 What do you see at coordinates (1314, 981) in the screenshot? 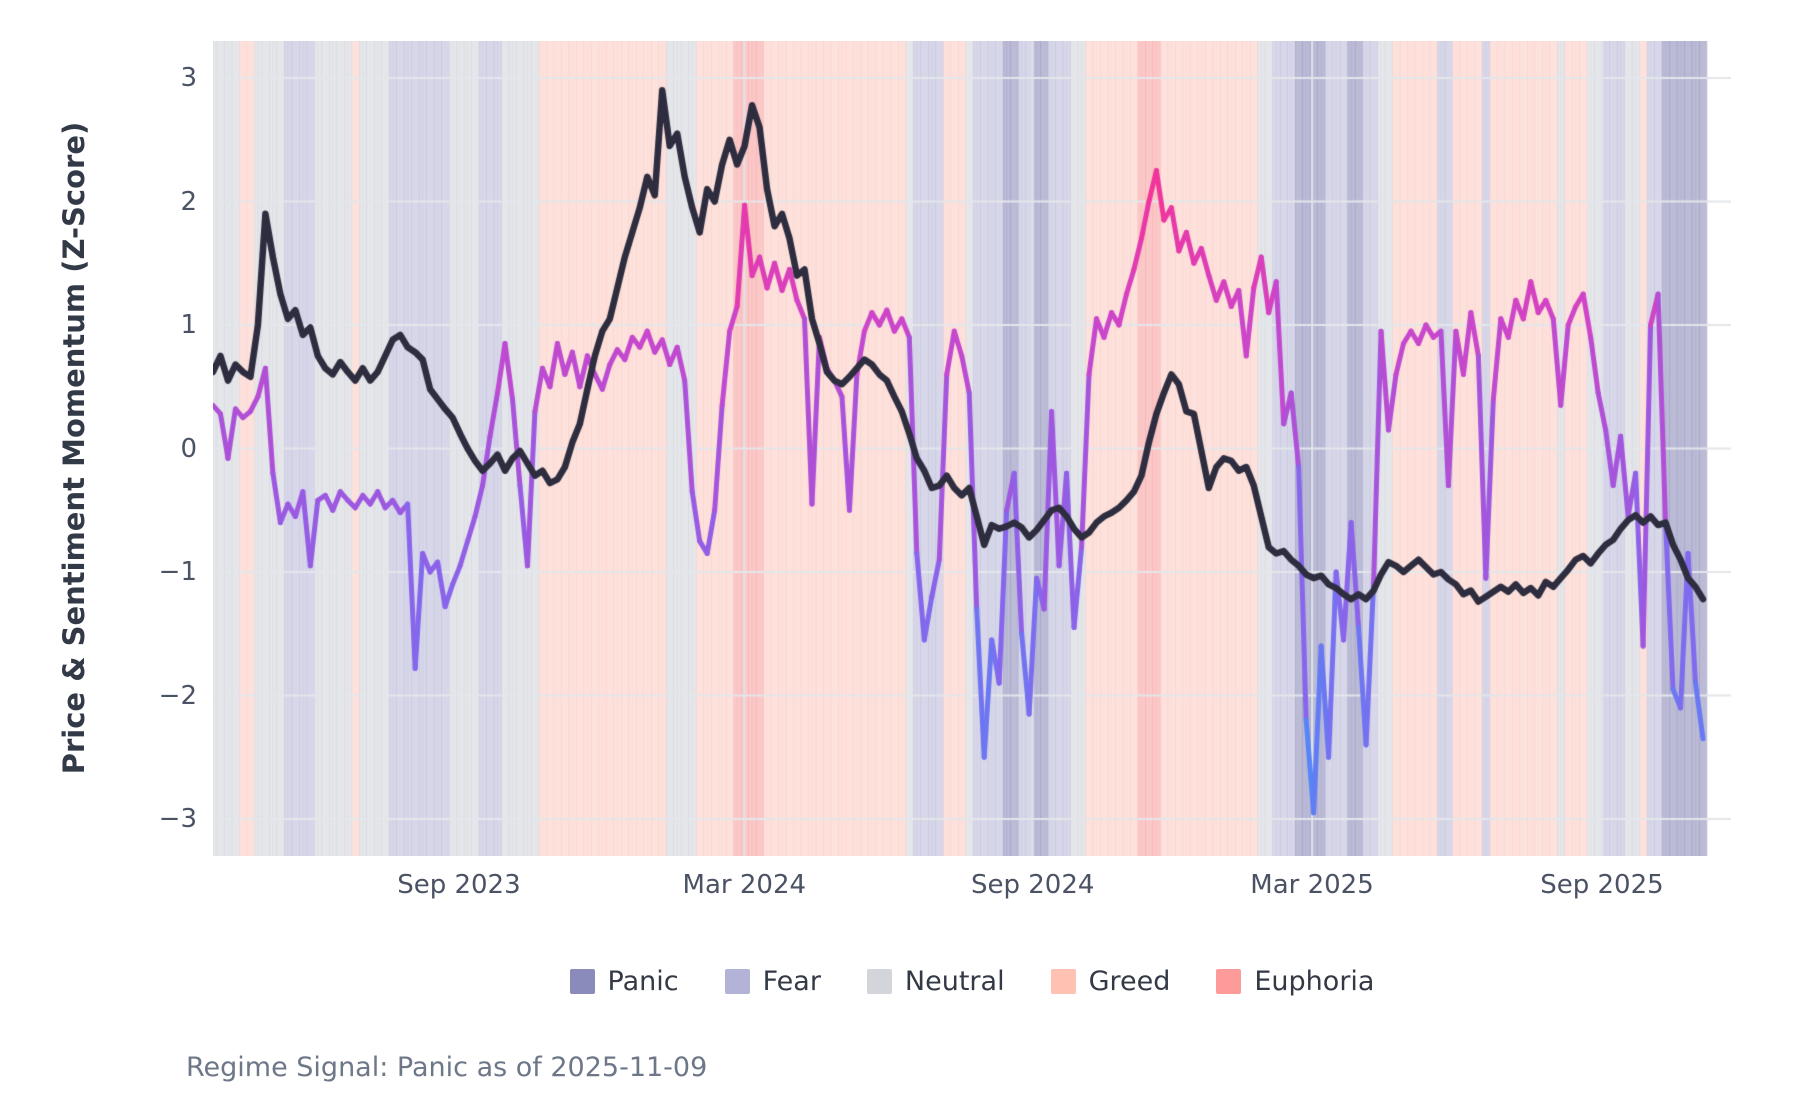
I see `legend-label: Euphoria` at bounding box center [1314, 981].